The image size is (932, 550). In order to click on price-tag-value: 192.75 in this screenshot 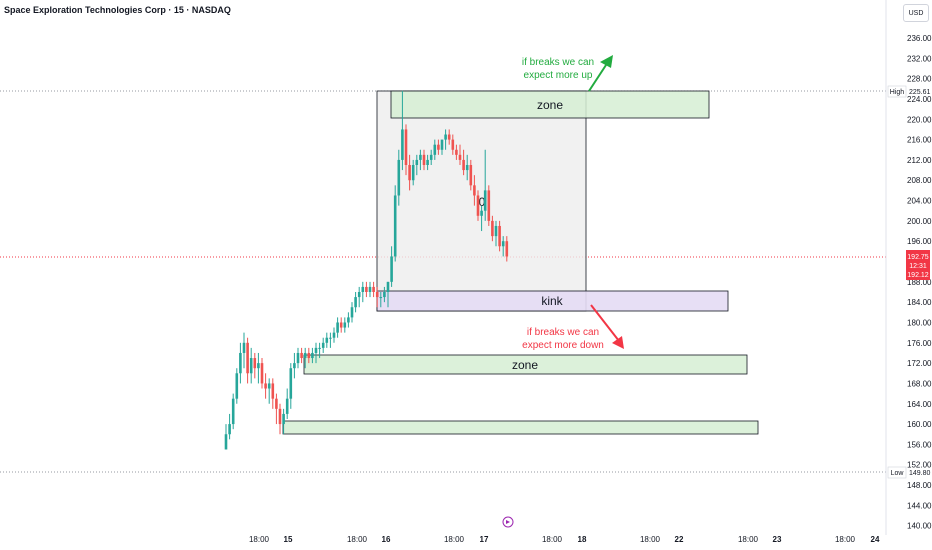, I will do `click(918, 257)`.